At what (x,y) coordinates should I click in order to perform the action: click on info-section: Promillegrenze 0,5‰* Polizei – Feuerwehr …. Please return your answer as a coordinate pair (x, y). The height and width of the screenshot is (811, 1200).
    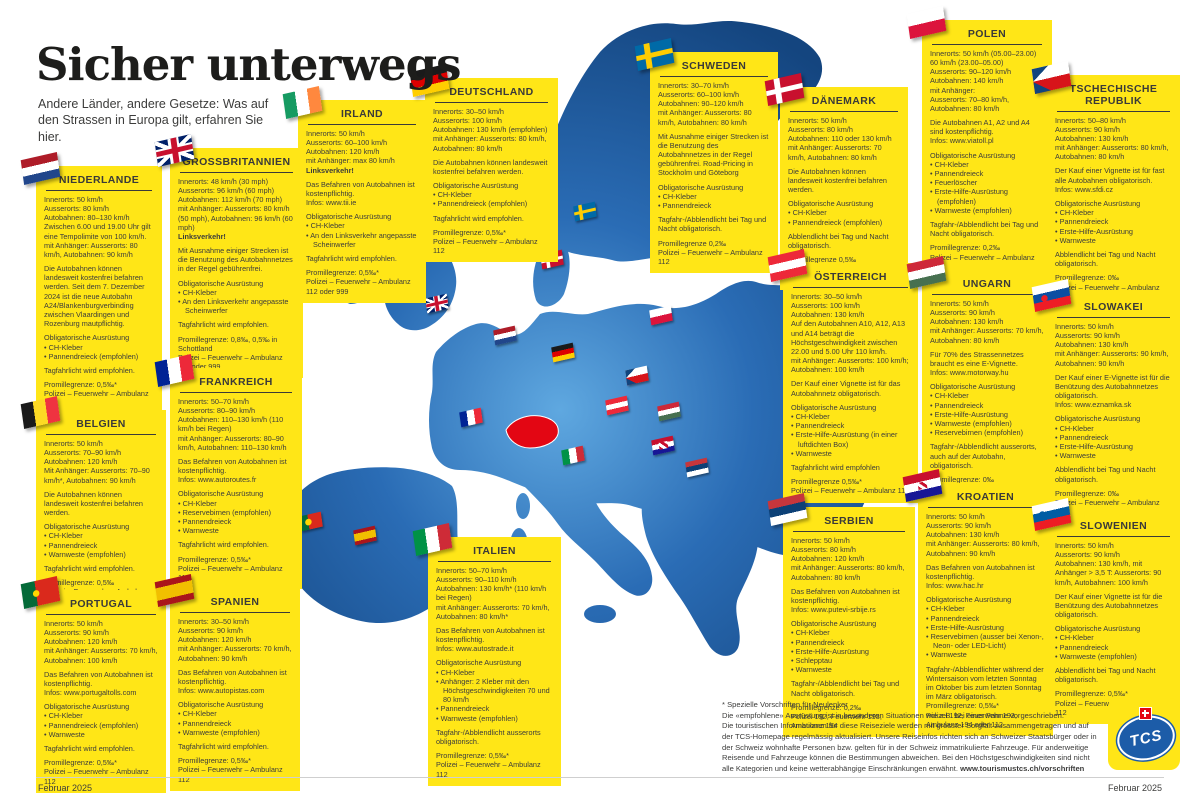
    Looking at the image, I should click on (850, 486).